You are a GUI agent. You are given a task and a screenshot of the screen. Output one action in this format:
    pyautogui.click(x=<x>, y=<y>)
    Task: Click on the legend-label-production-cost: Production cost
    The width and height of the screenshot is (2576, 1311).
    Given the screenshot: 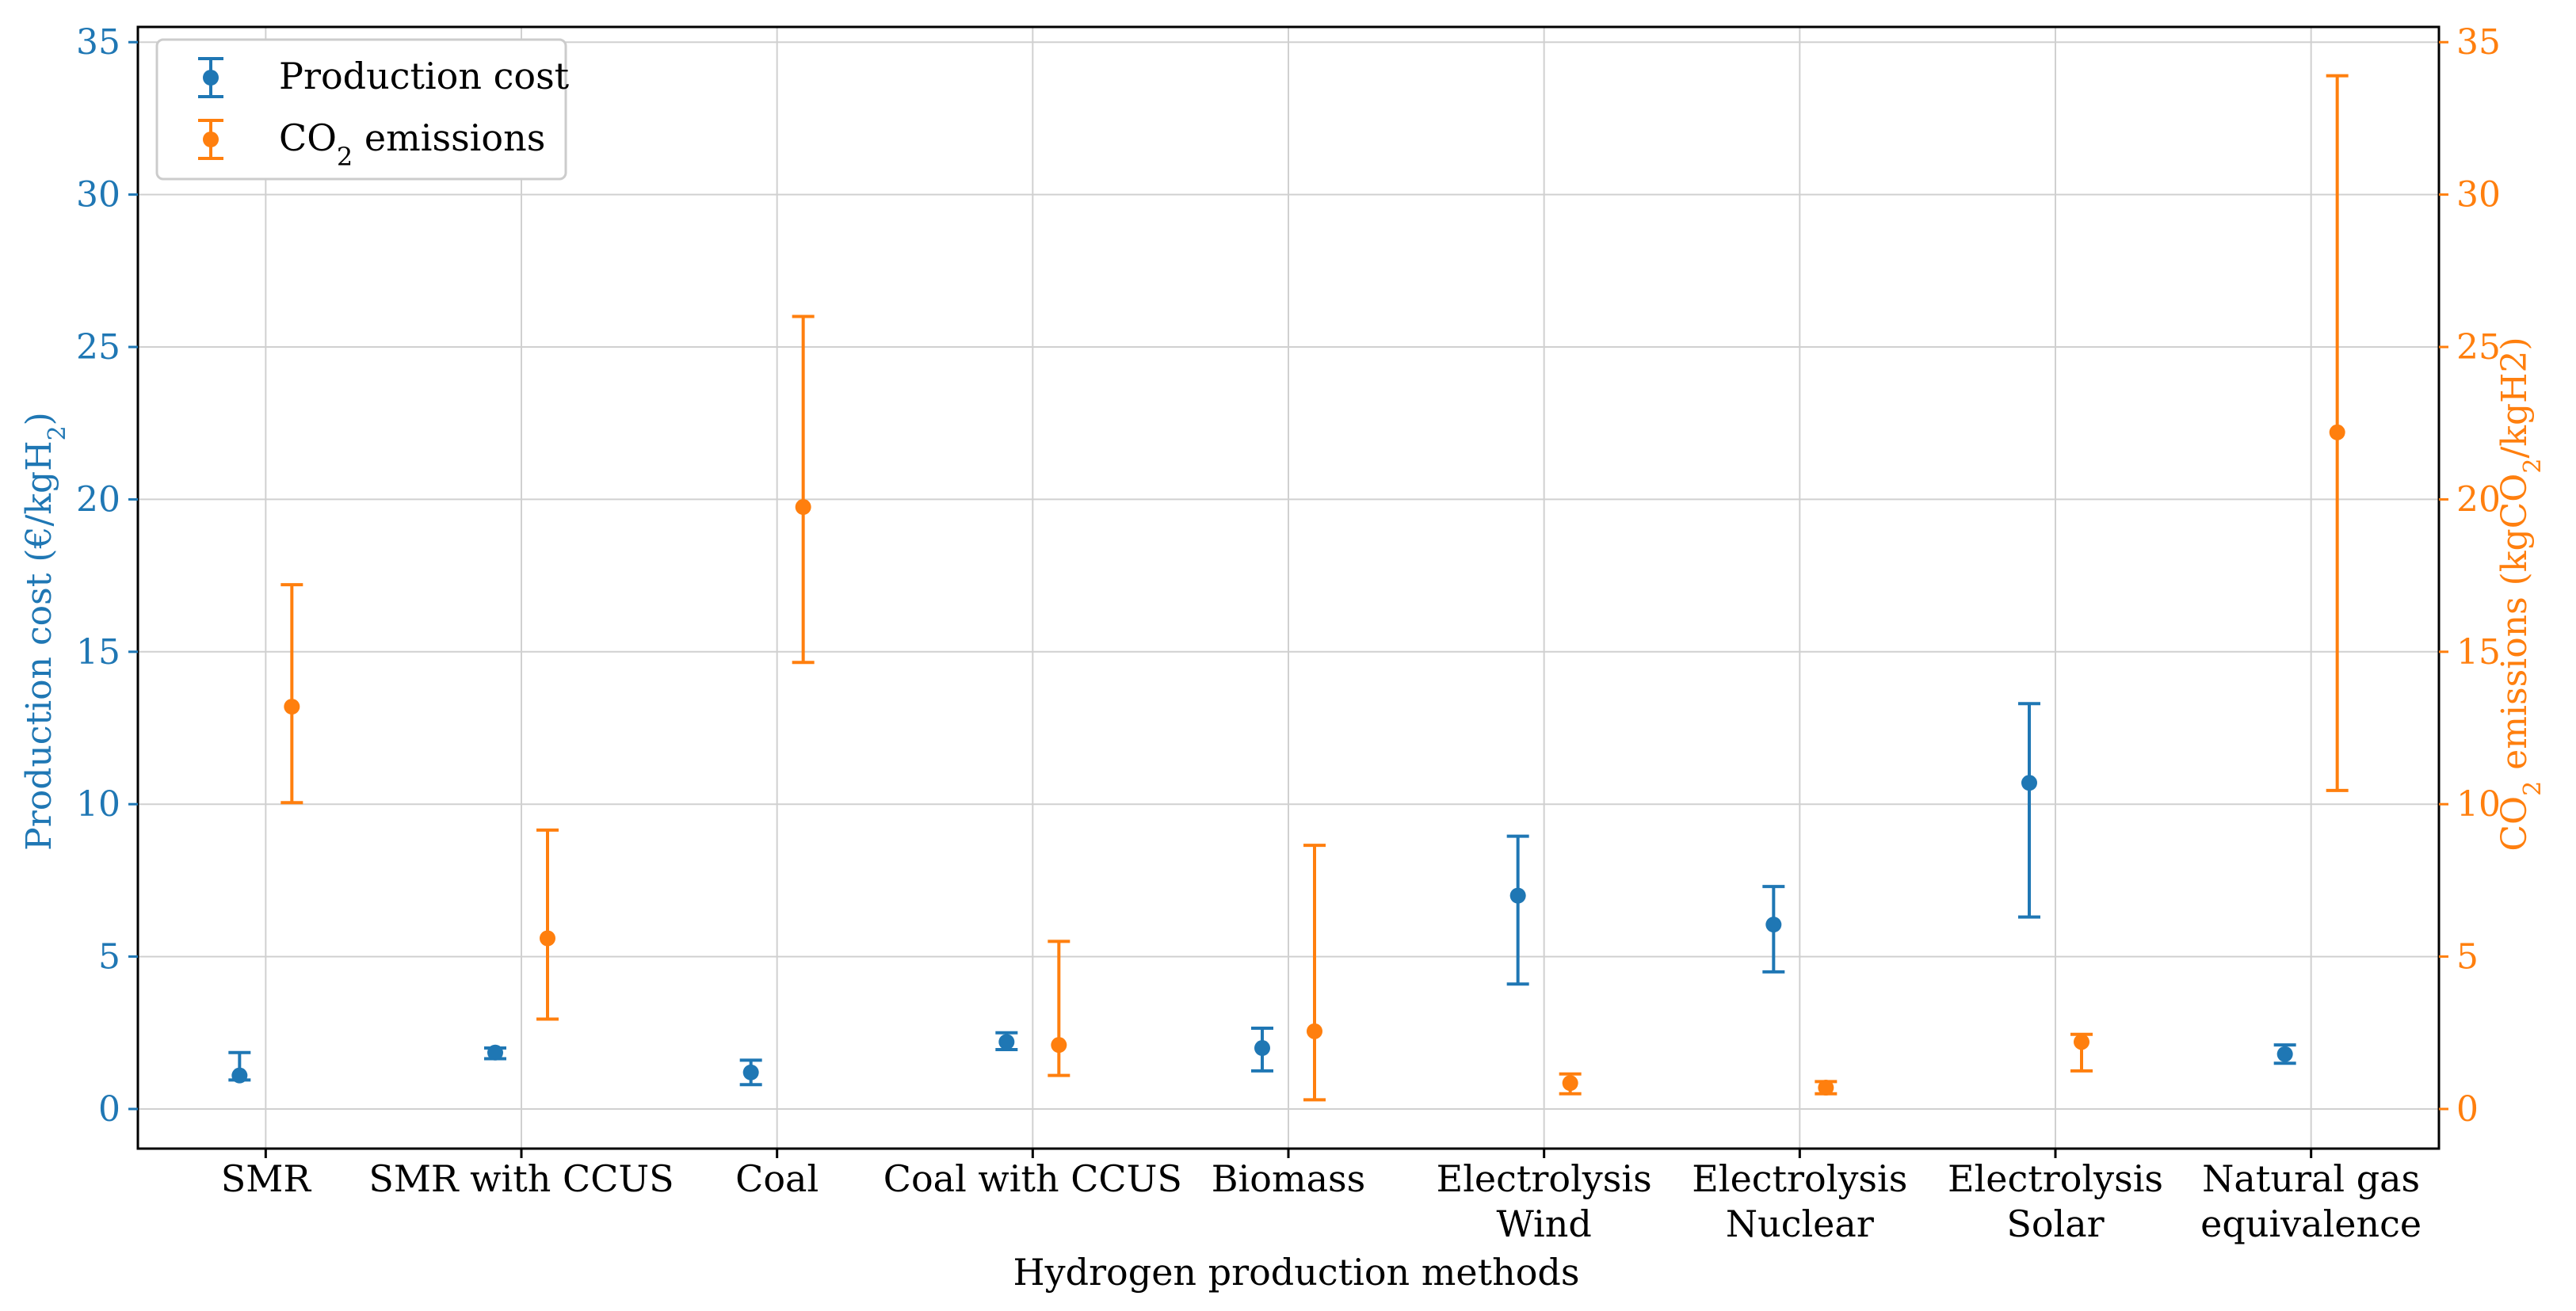 What is the action you would take?
    pyautogui.click(x=424, y=76)
    